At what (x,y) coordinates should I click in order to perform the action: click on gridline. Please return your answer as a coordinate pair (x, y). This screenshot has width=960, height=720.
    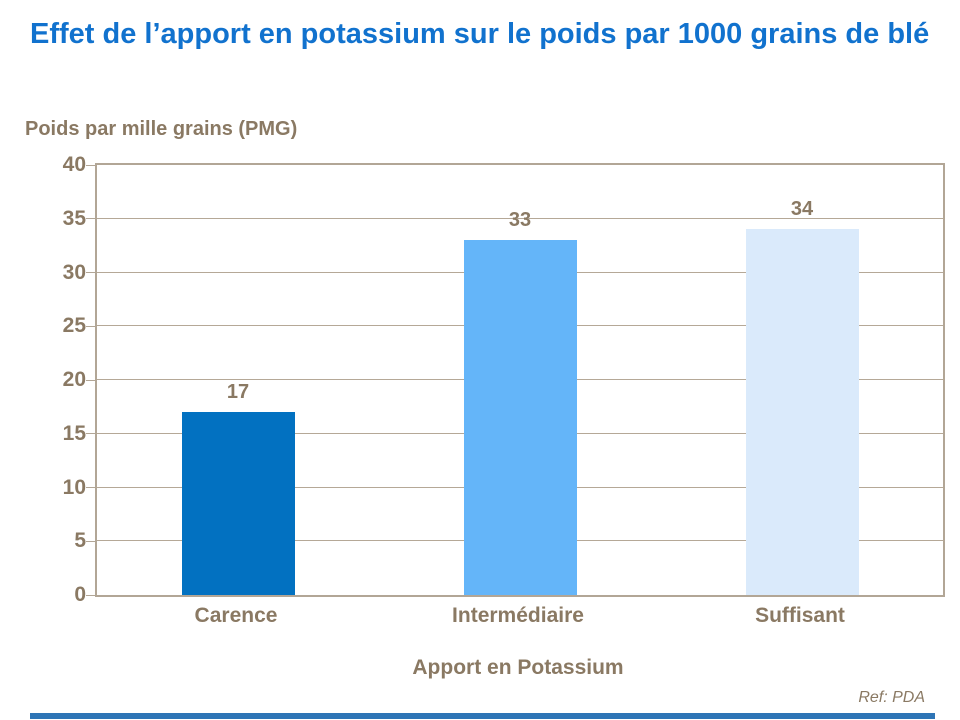
    Looking at the image, I should click on (520, 218).